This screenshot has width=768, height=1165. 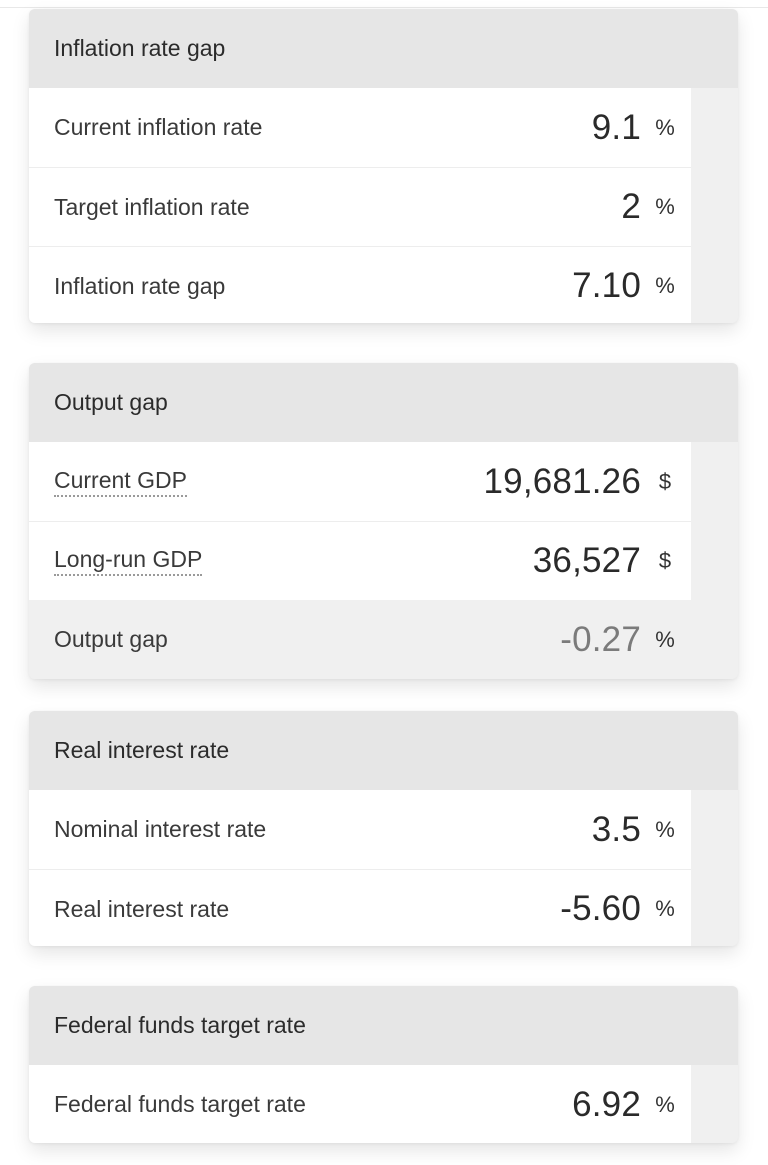 What do you see at coordinates (360, 206) in the screenshot?
I see `row-target-inflation-rate: Target inflation rate 2 %` at bounding box center [360, 206].